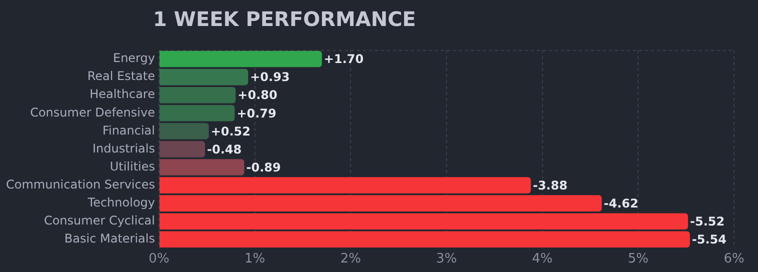 The width and height of the screenshot is (758, 272). Describe the element at coordinates (709, 239) in the screenshot. I see `data-label: -5.54` at that location.